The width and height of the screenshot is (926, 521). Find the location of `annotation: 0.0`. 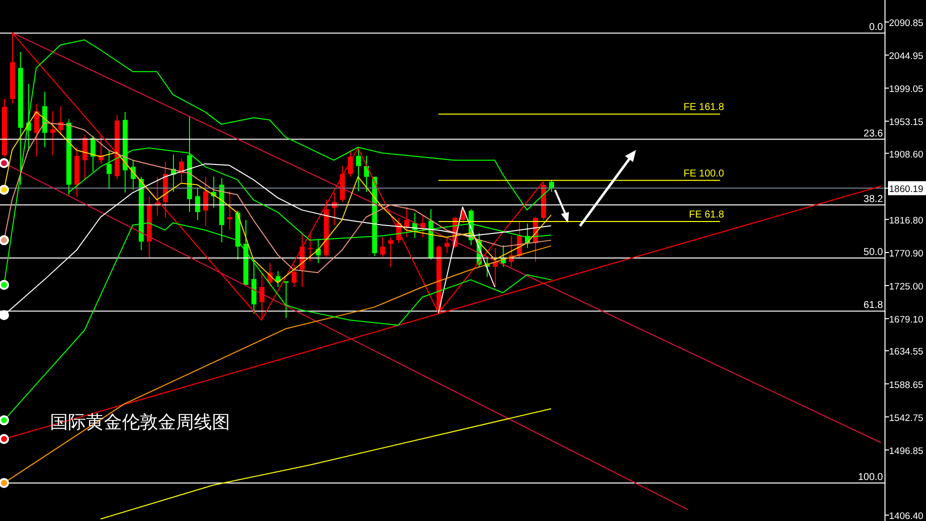

annotation: 0.0 is located at coordinates (876, 28).